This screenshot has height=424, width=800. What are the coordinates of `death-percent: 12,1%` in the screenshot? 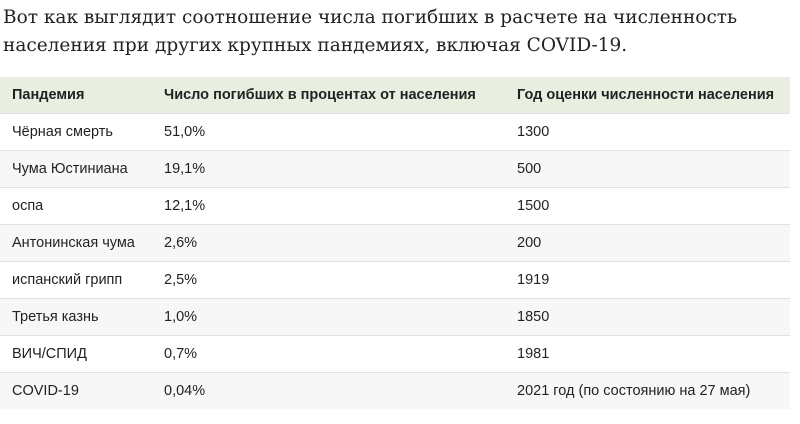 It's located at (328, 206).